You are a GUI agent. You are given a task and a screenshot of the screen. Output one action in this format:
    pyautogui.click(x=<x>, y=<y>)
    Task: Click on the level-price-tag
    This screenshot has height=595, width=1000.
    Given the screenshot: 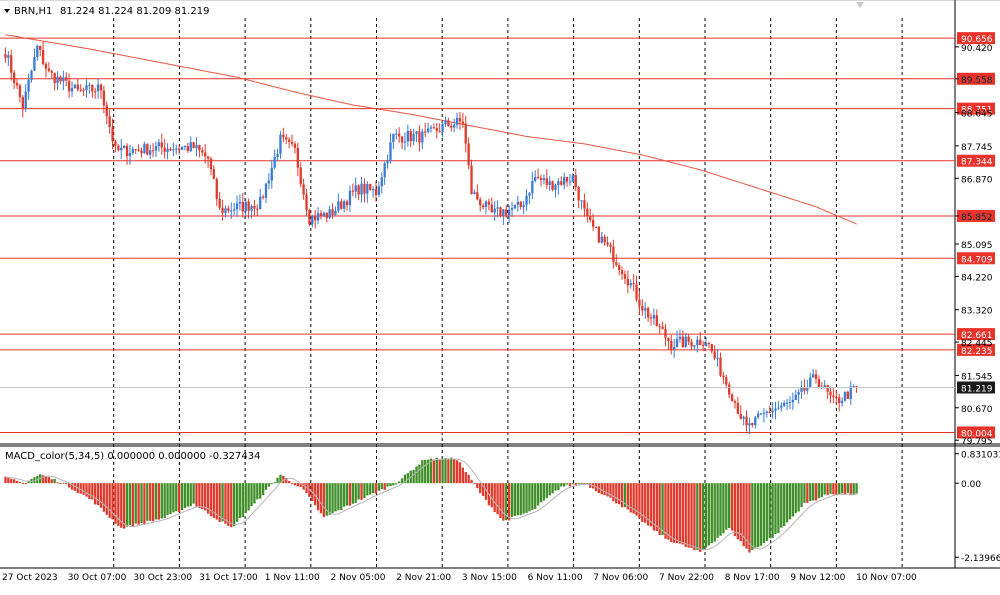 What is the action you would take?
    pyautogui.click(x=976, y=432)
    